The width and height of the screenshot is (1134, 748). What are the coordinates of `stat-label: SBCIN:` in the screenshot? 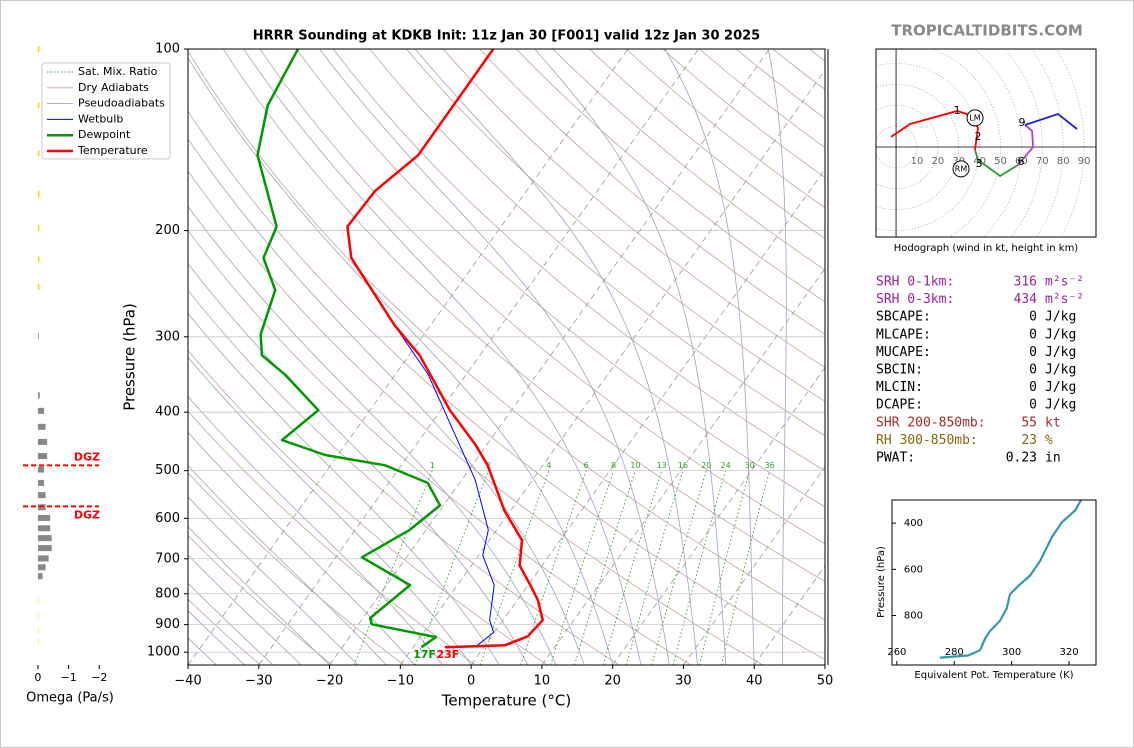 It's located at (899, 370).